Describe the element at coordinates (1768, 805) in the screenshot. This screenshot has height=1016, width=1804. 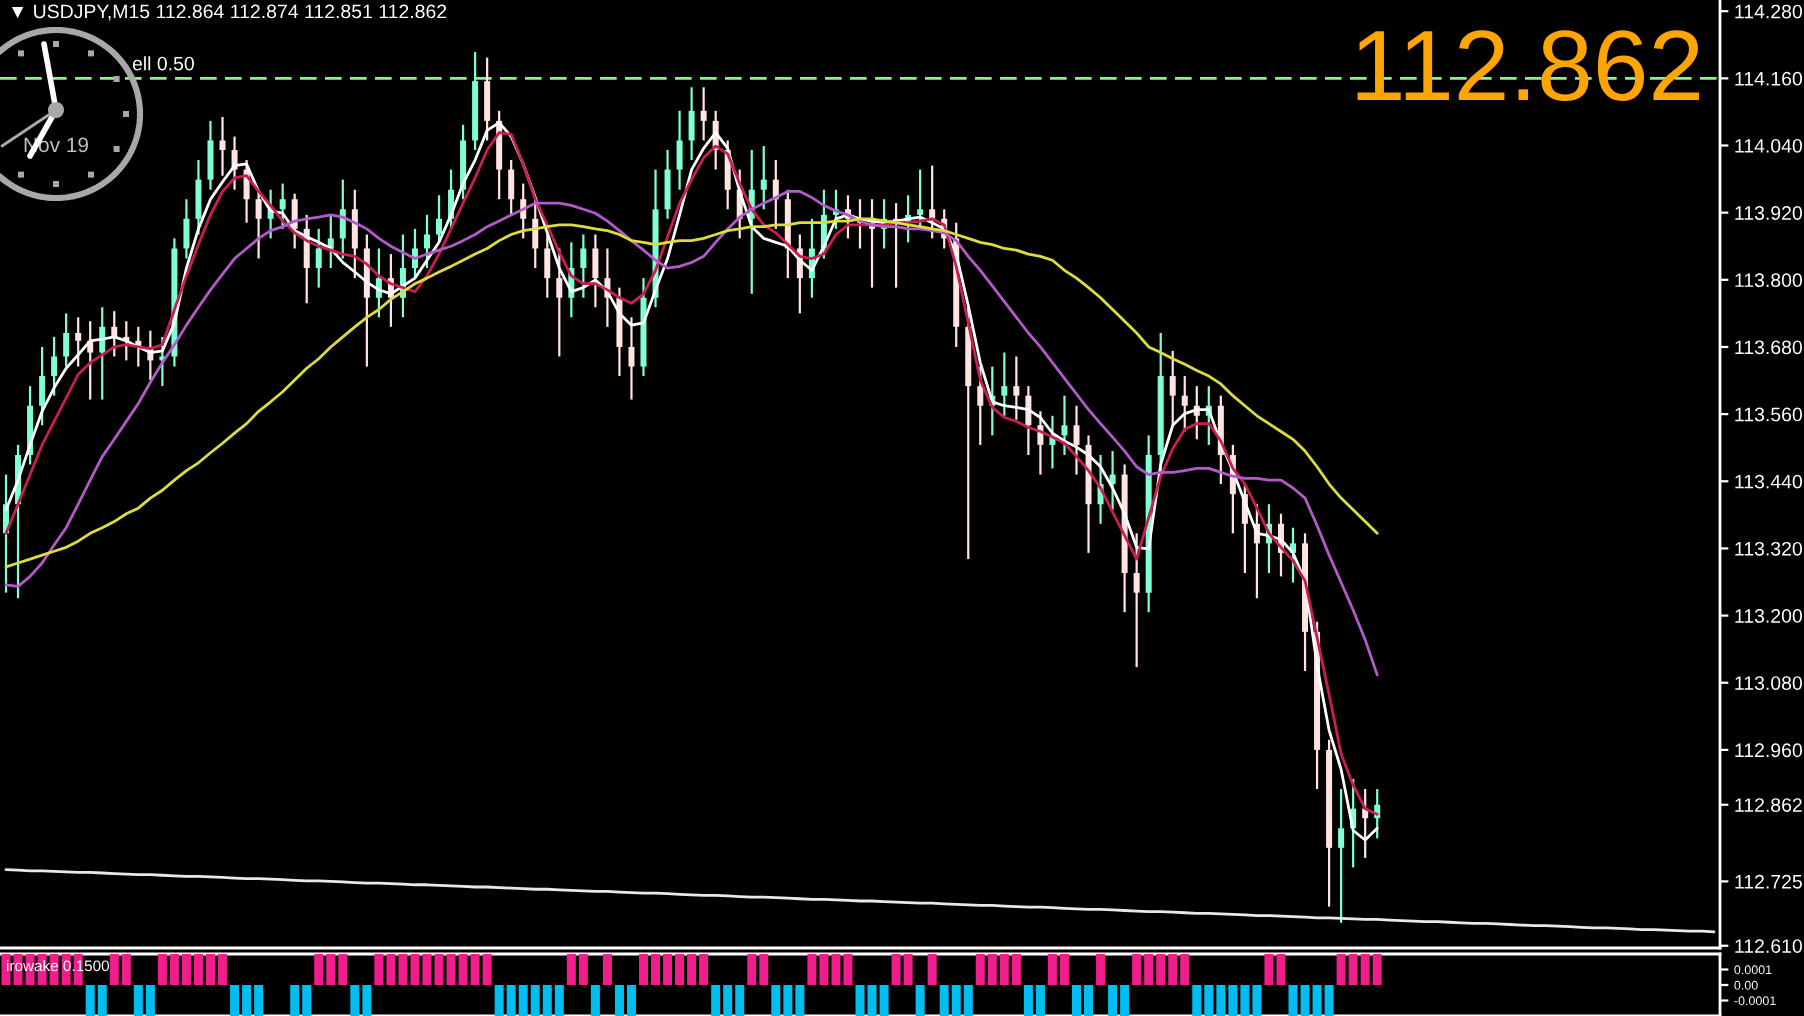
I see `y-tick-label: 112.862` at that location.